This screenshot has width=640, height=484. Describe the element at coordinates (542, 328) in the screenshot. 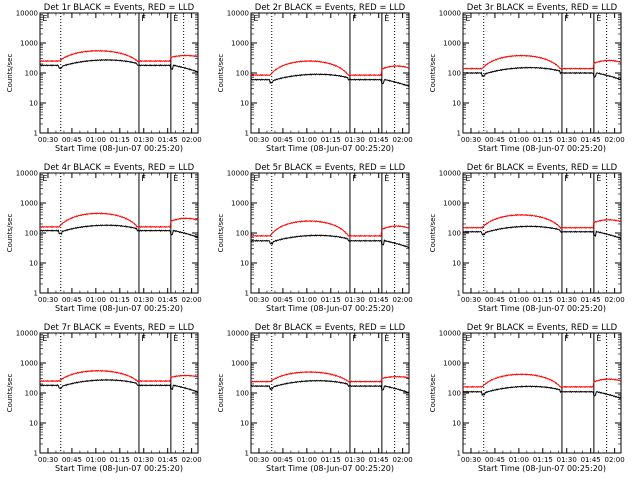

I see `panel-title: Det 9r BLACK = Events, RED = LLD` at that location.